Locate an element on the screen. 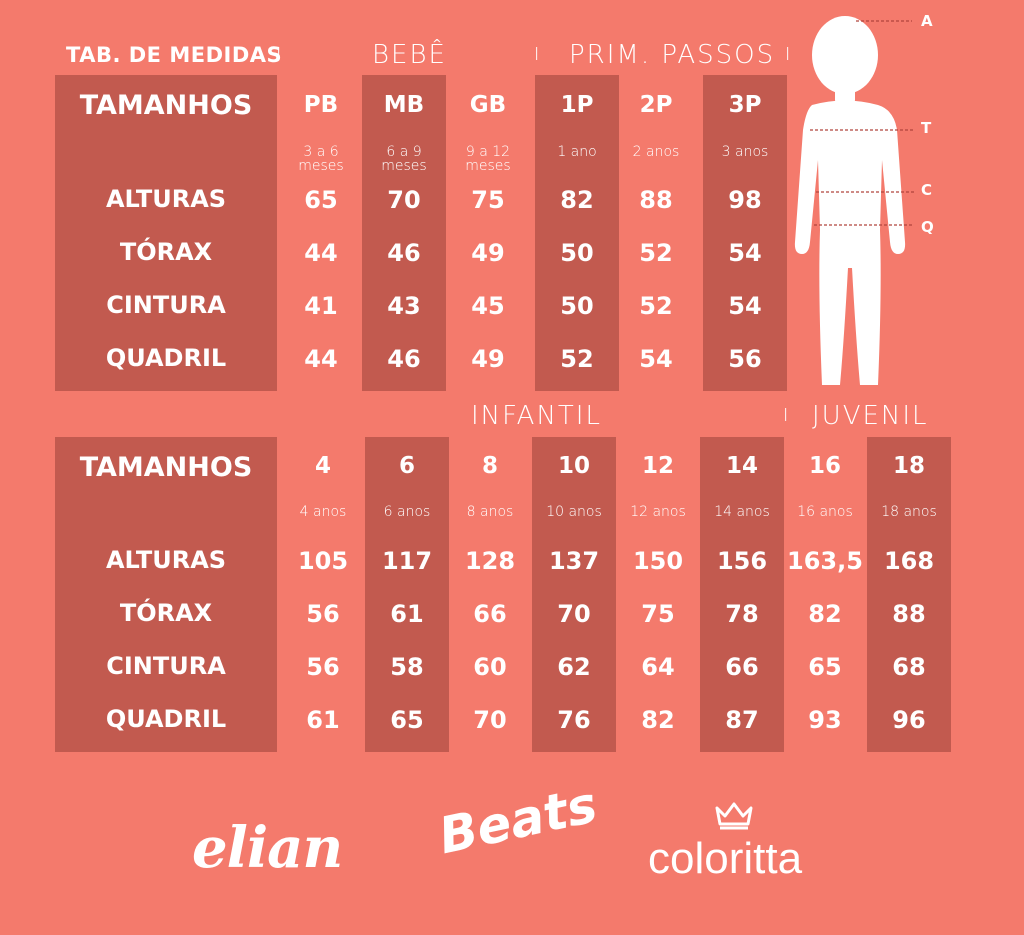 The height and width of the screenshot is (935, 1024). cell-size: 6 is located at coordinates (406, 466).